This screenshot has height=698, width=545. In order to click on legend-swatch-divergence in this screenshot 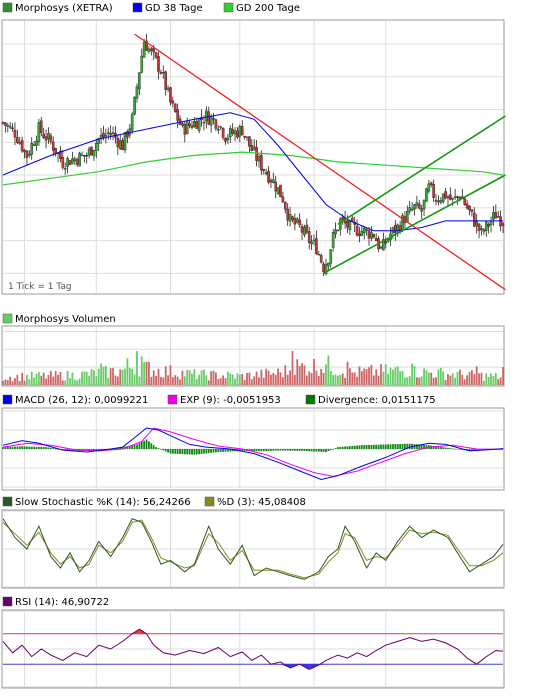, I will do `click(310, 399)`.